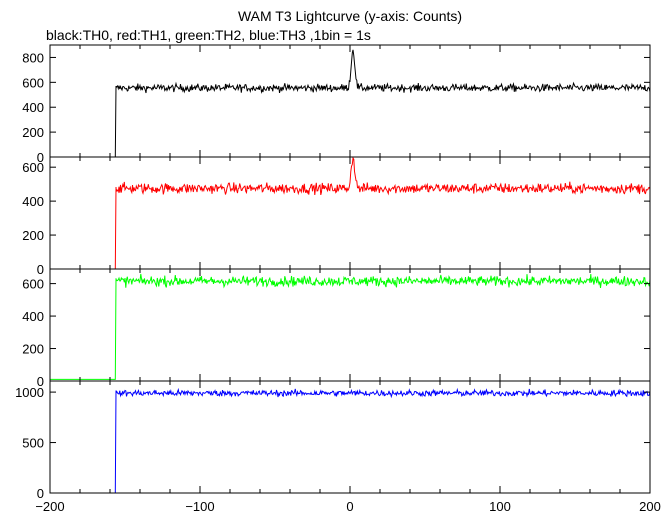  I want to click on x-tick-label: −100, so click(199, 506).